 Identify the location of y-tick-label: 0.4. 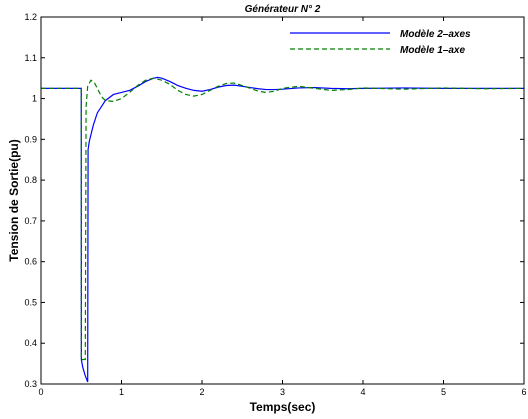
(30, 343).